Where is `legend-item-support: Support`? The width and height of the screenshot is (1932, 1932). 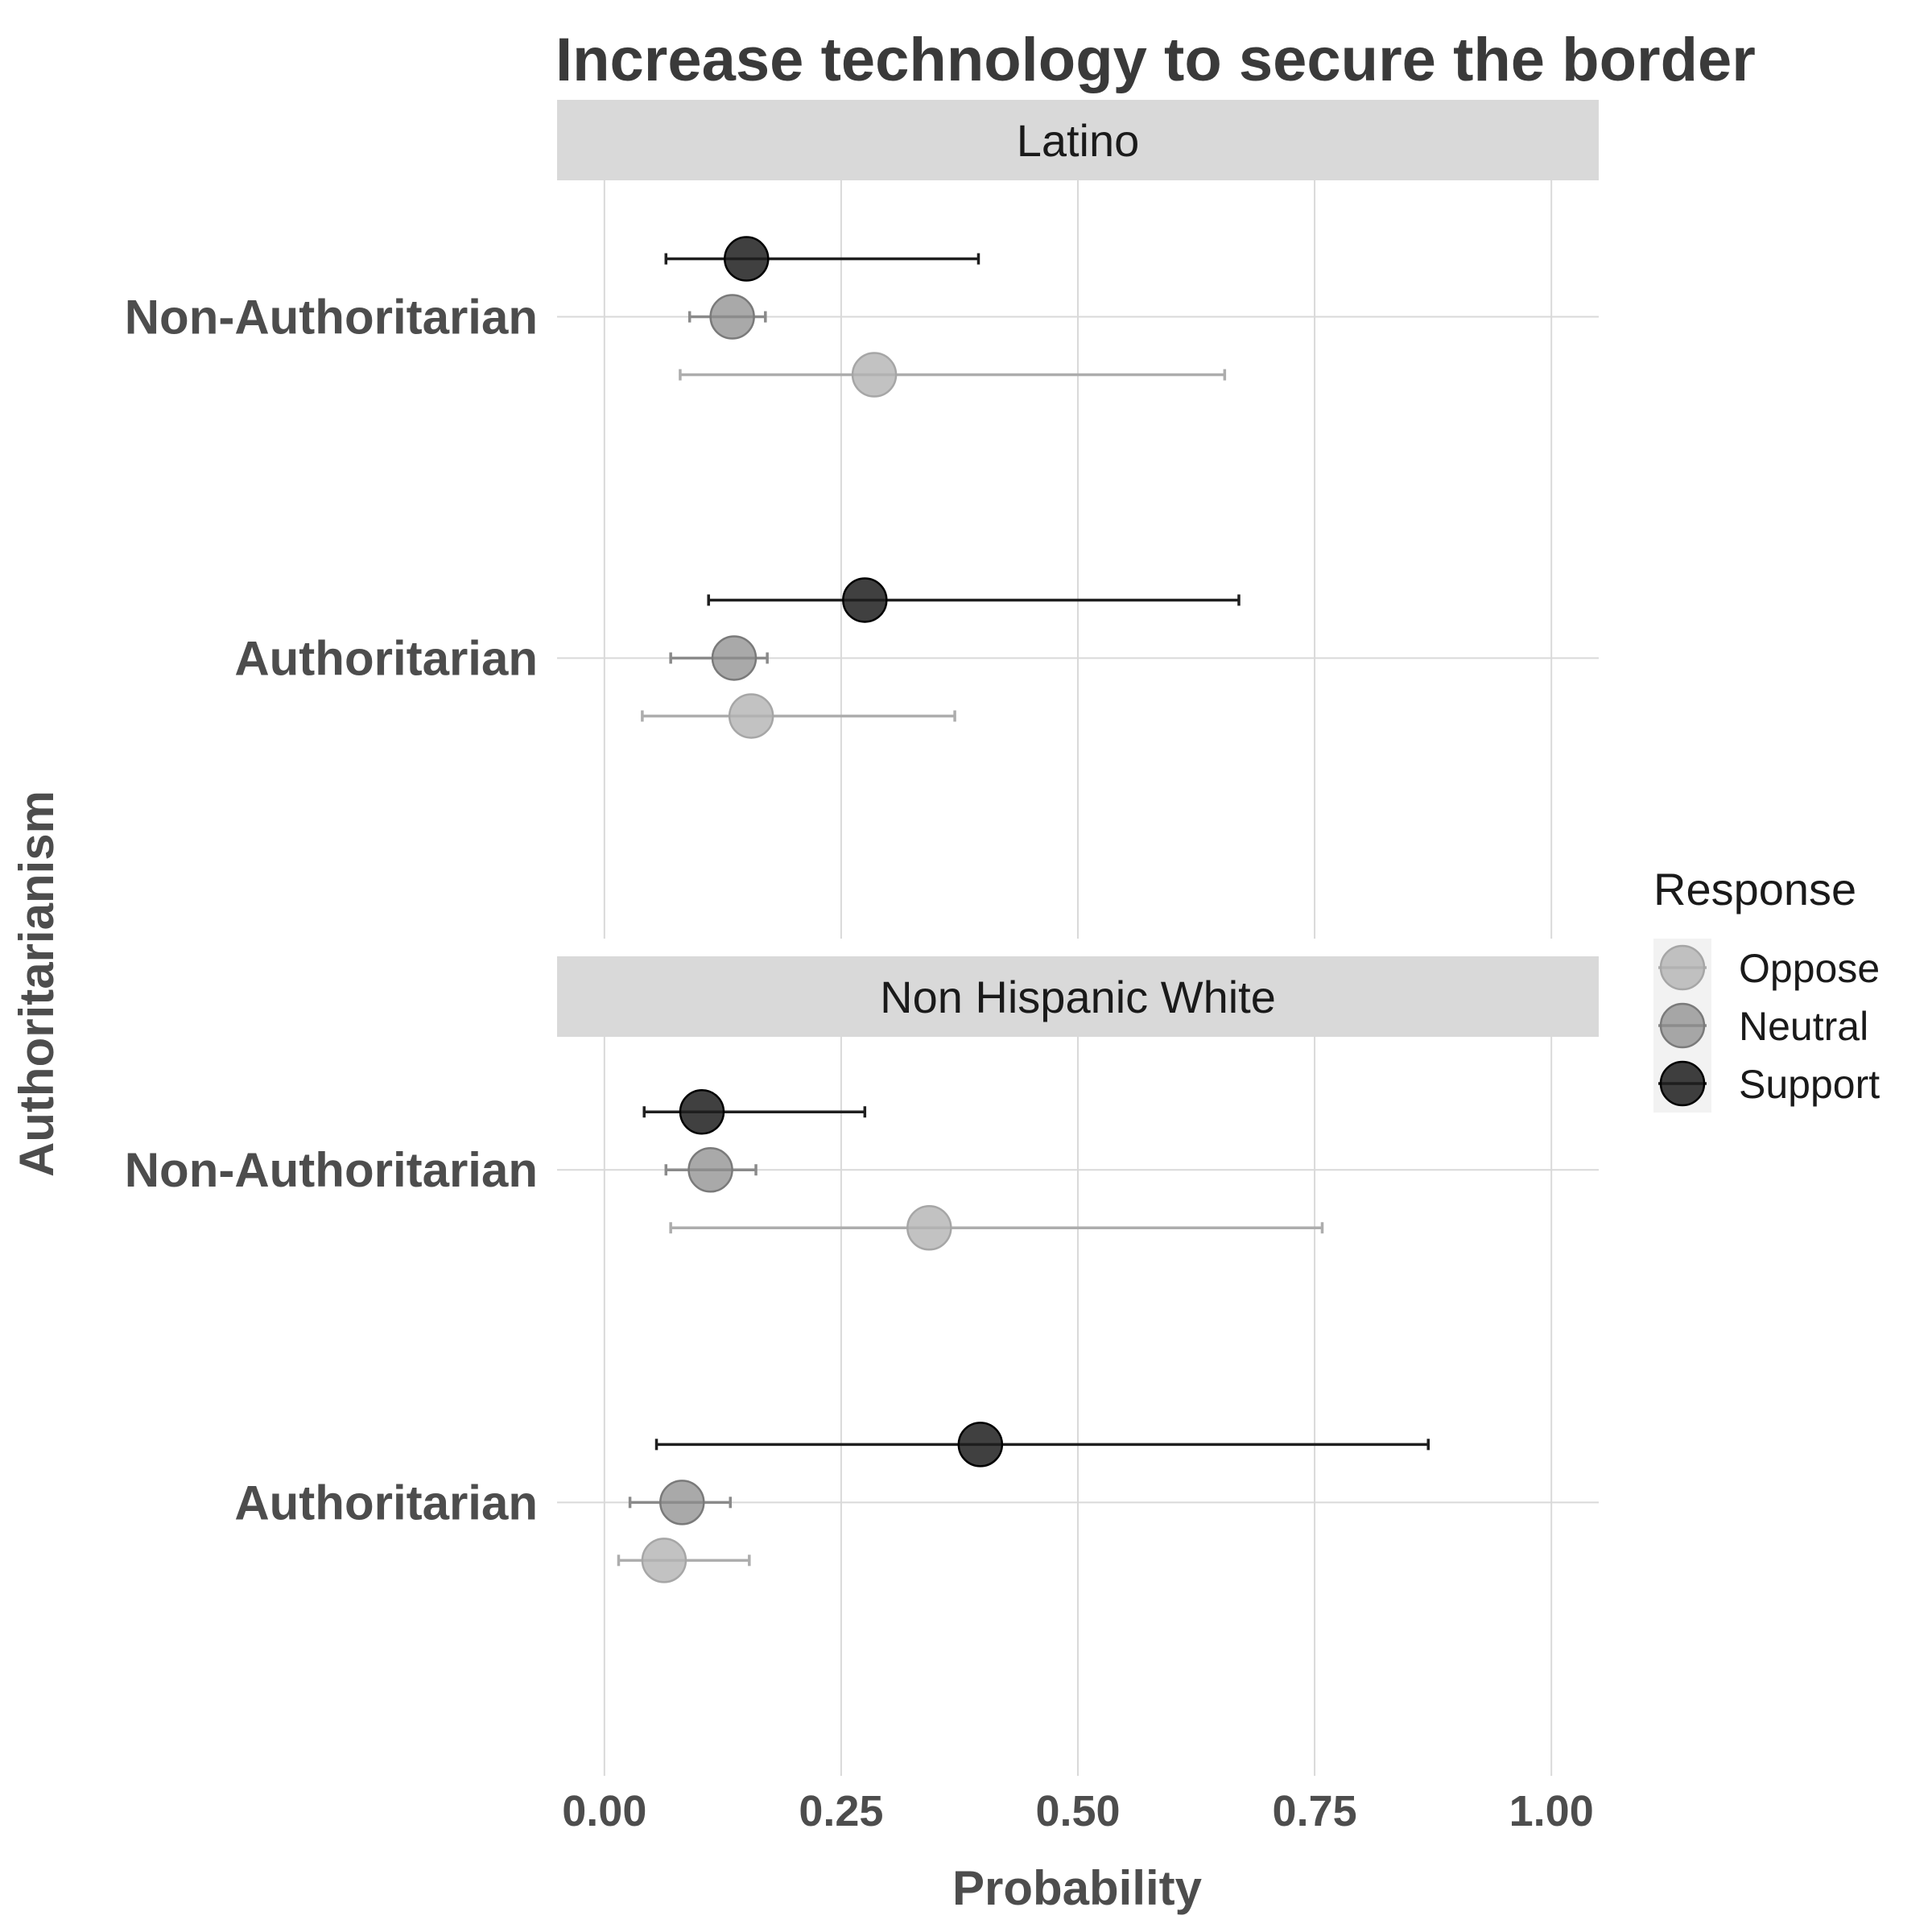
legend-item-support: Support is located at coordinates (1769, 1083).